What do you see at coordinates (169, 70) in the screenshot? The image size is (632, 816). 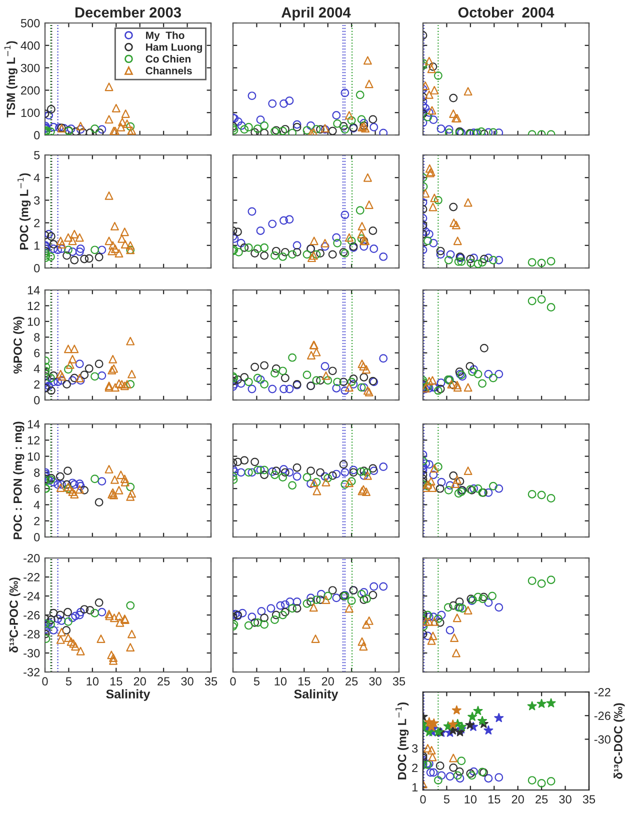 I see `legend-label: Channels` at bounding box center [169, 70].